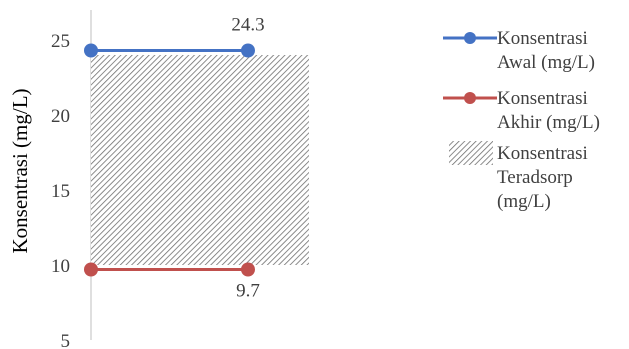 The height and width of the screenshot is (349, 629). Describe the element at coordinates (548, 122) in the screenshot. I see `legend-label: Akhir (mg/L)` at that location.